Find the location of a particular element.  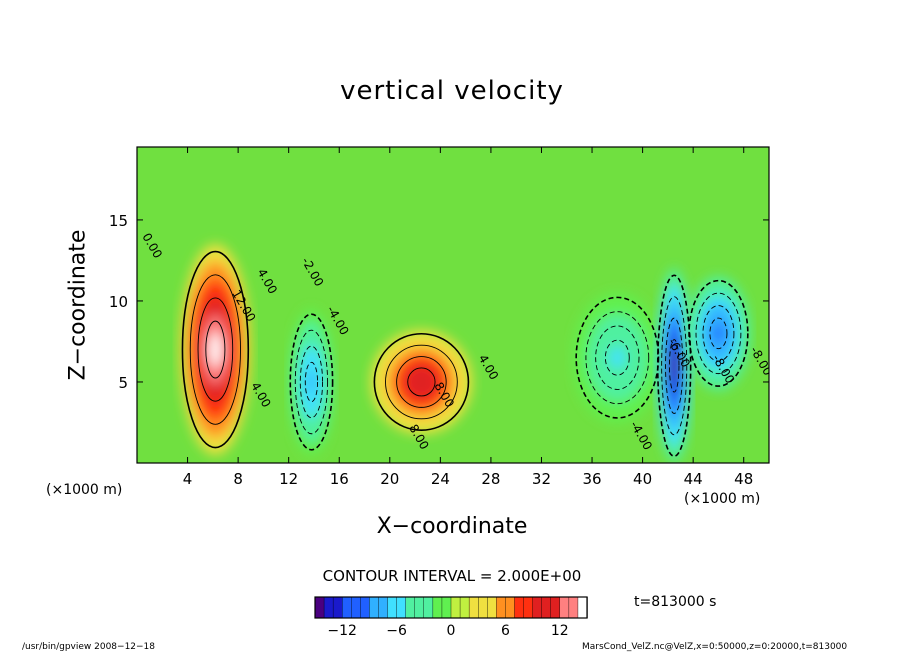

x-tick-label: 40 is located at coordinates (642, 479).